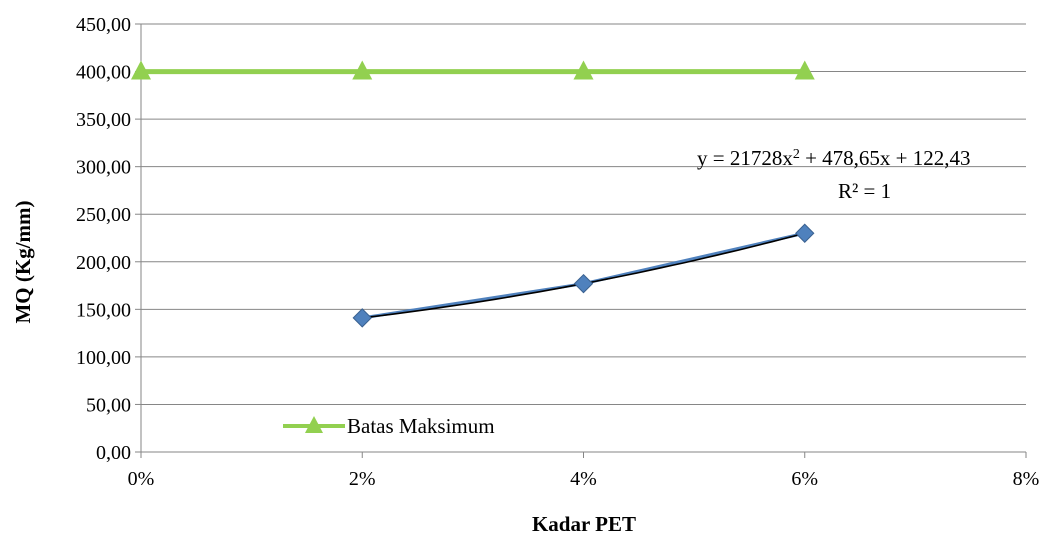 The height and width of the screenshot is (537, 1051). Describe the element at coordinates (103, 168) in the screenshot. I see `y-tick-label: 300,00` at that location.